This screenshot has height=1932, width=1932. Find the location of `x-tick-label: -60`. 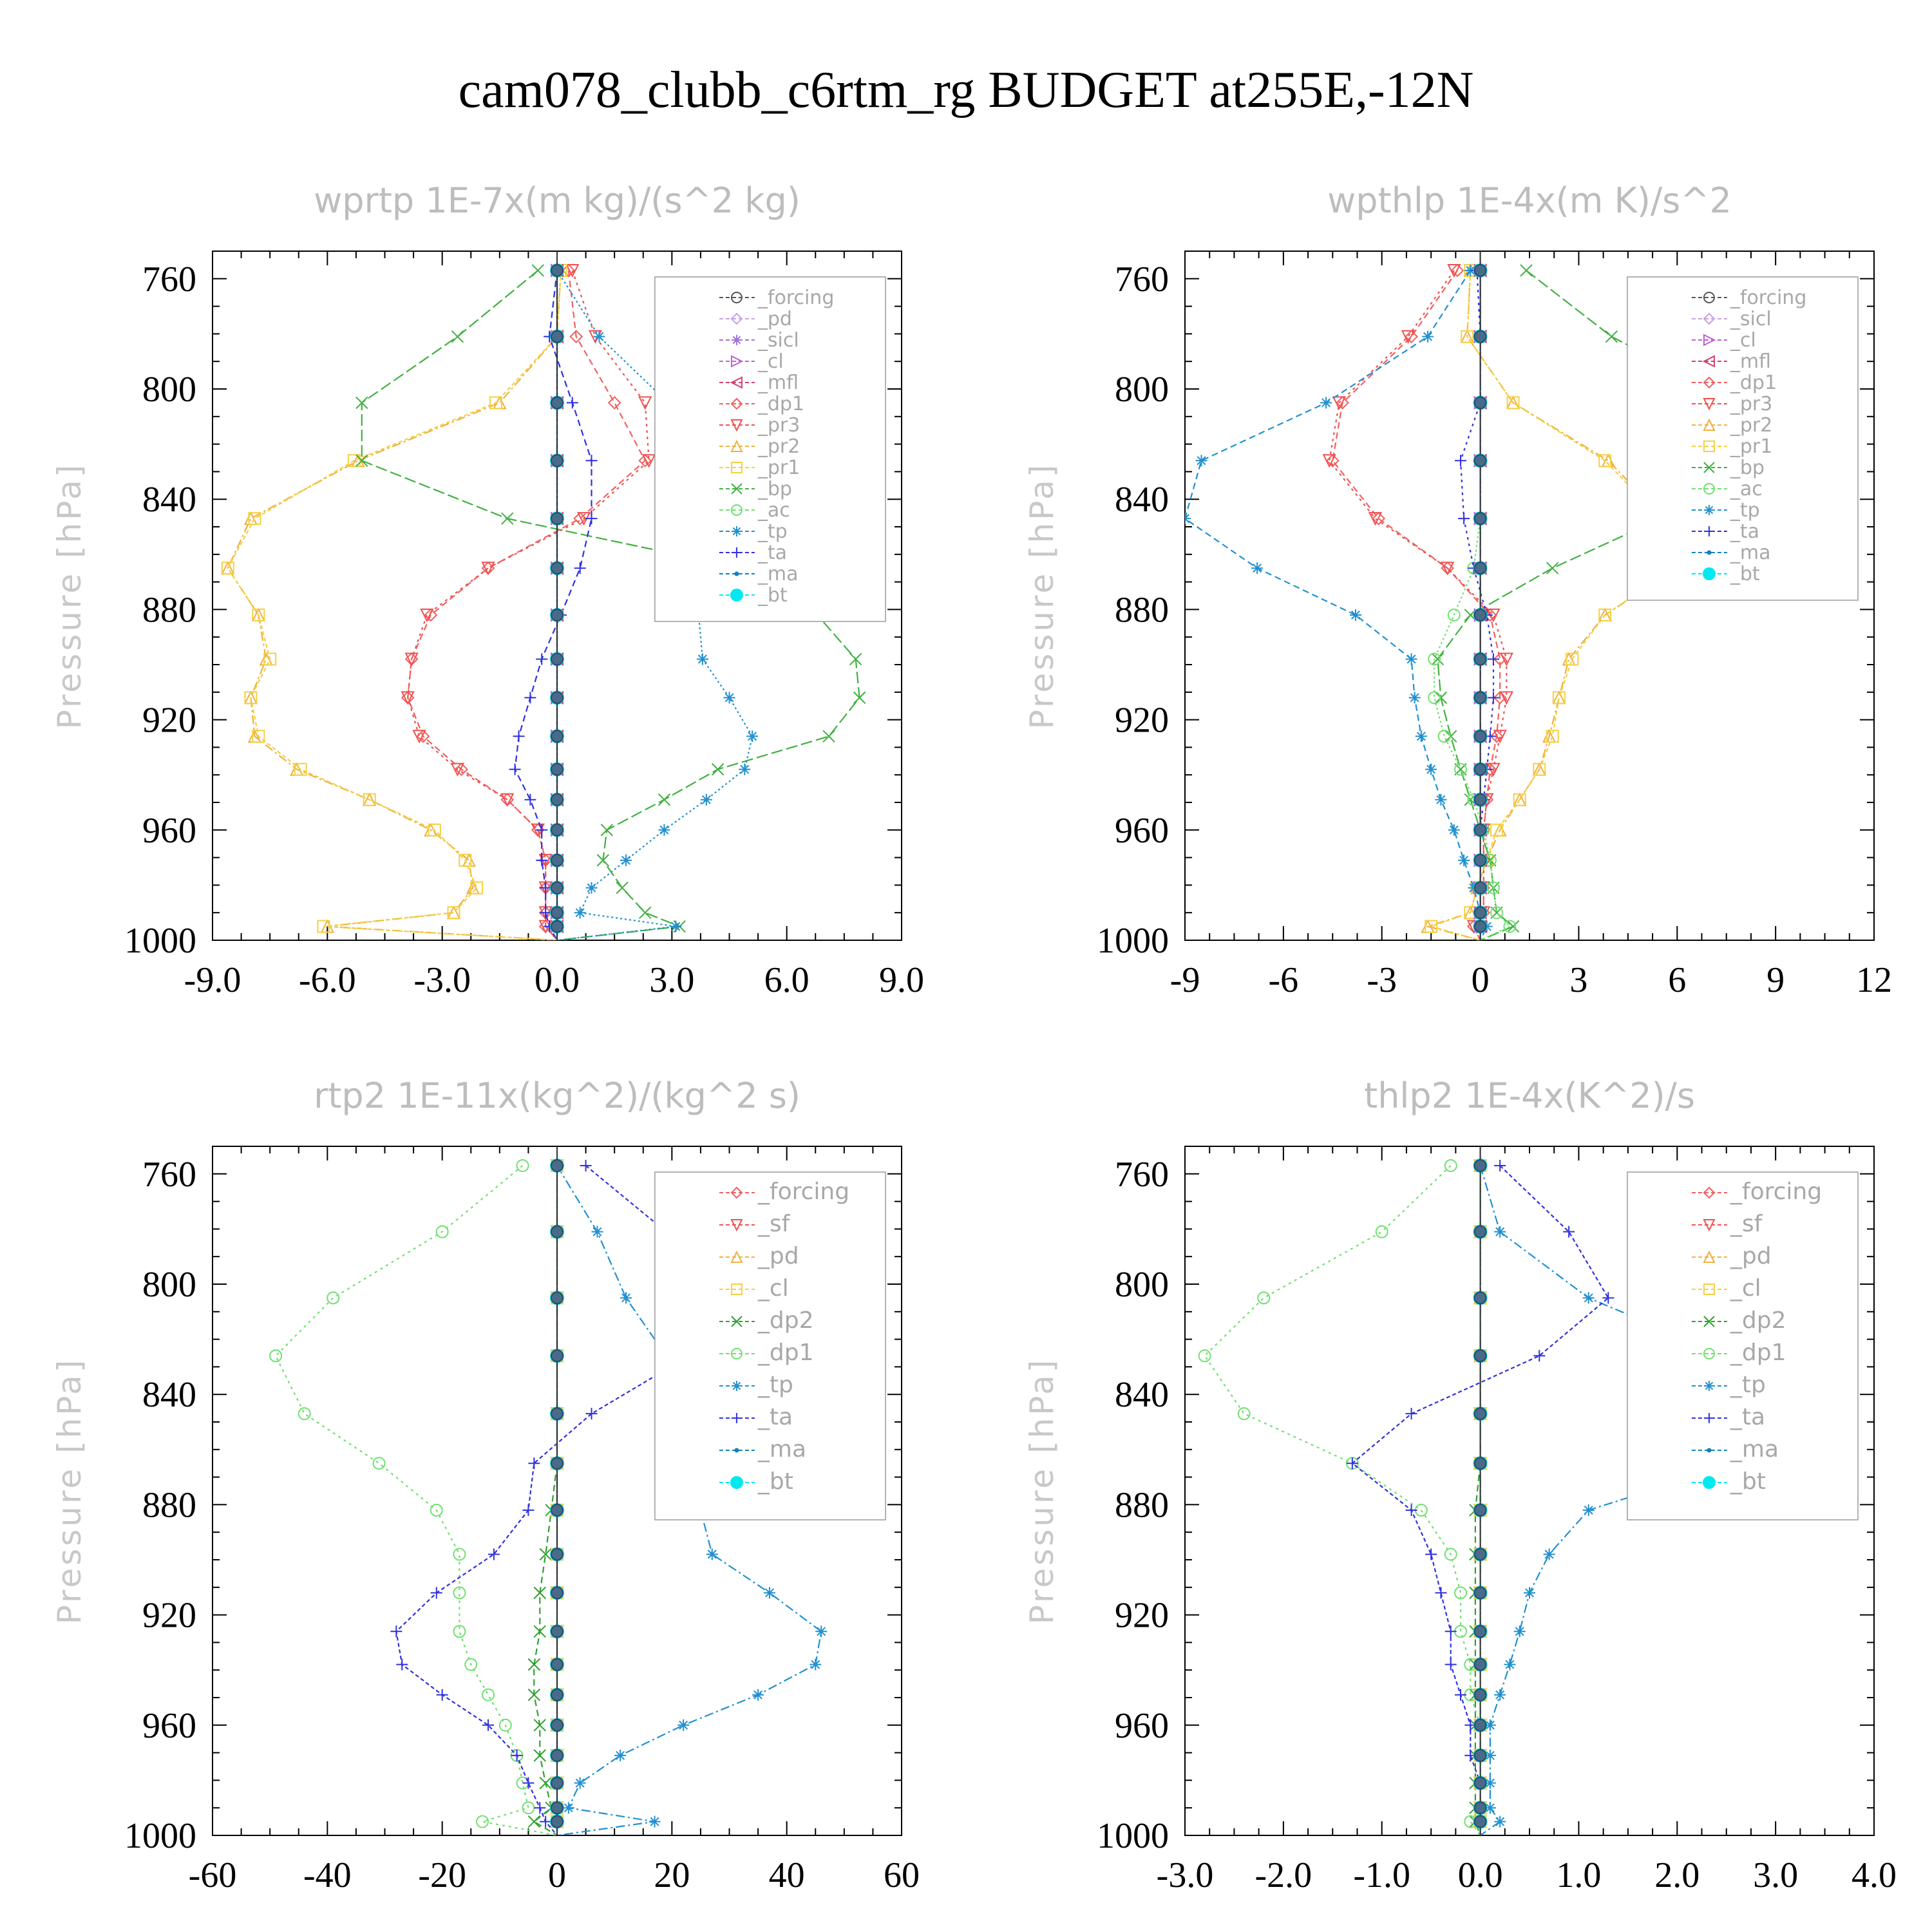

x-tick-label: -60 is located at coordinates (213, 1875).